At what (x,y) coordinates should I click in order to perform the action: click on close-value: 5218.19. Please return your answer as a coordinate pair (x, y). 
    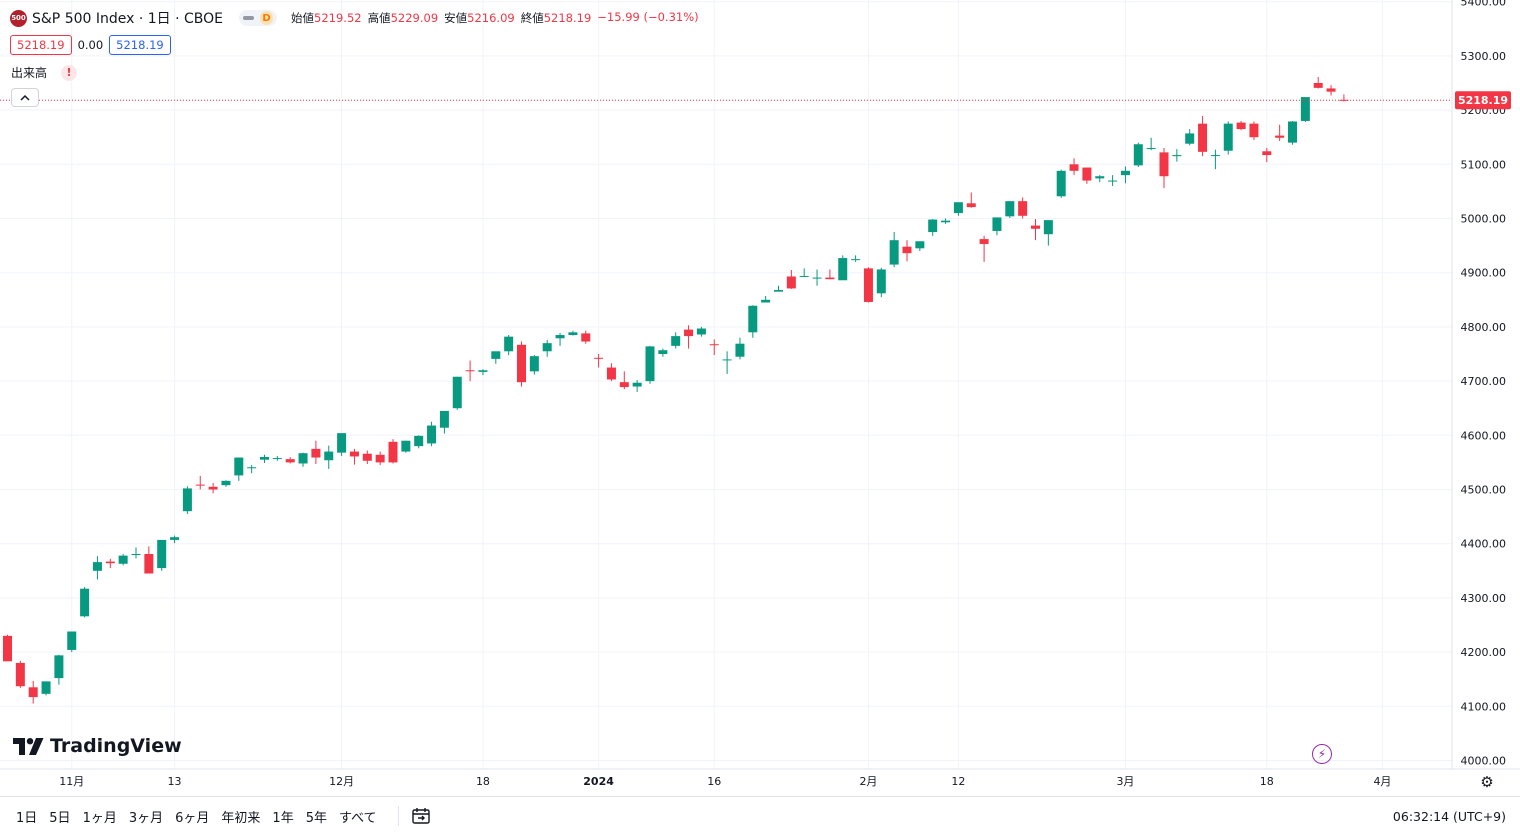
    Looking at the image, I should click on (567, 18).